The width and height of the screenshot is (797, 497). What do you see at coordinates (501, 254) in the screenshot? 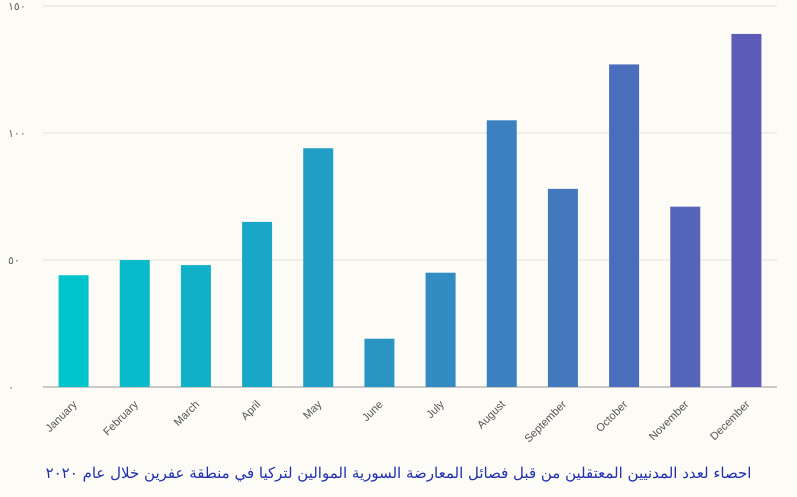
I see `bar-august` at bounding box center [501, 254].